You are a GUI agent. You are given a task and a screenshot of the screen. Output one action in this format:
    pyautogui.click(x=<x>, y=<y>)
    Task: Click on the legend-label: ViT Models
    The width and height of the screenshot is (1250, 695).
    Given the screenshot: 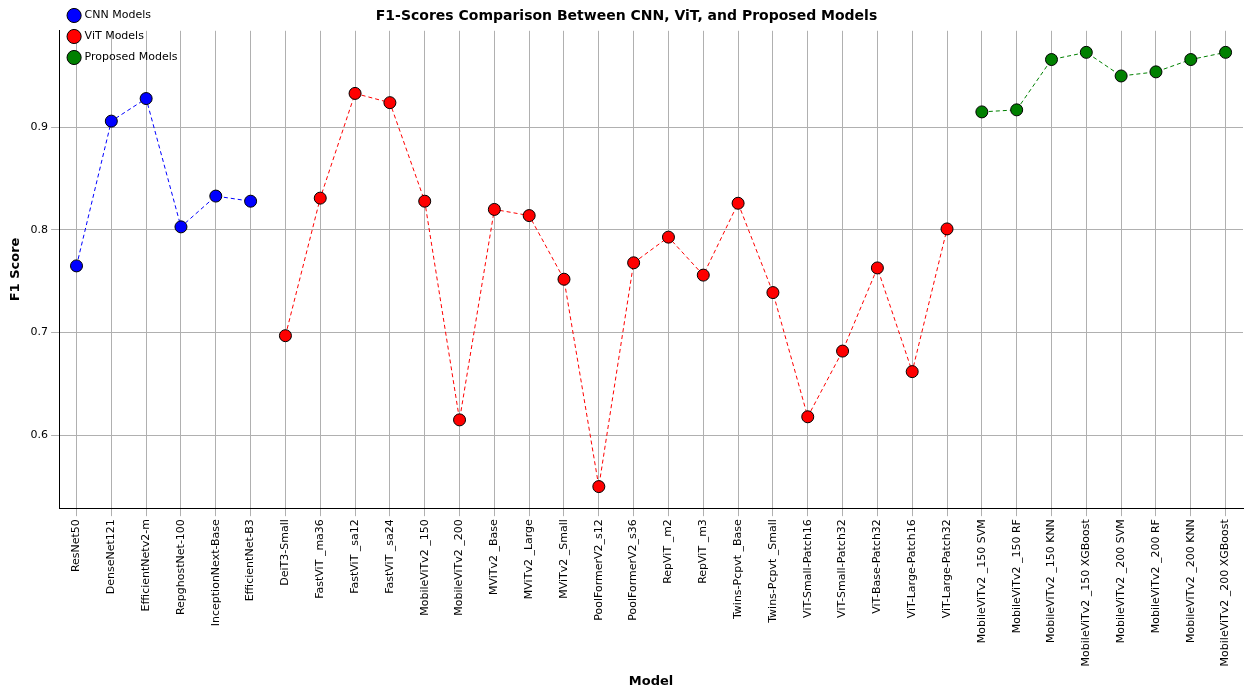 What is the action you would take?
    pyautogui.click(x=114, y=36)
    